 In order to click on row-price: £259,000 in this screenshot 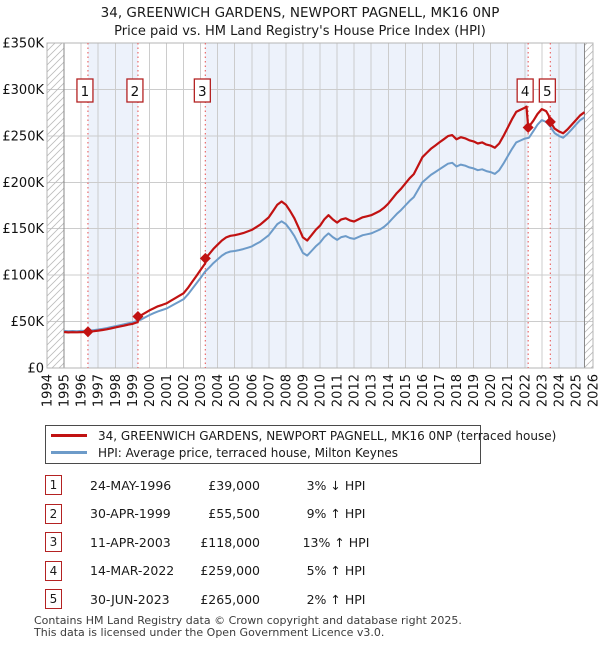, I will do `click(230, 570)`.